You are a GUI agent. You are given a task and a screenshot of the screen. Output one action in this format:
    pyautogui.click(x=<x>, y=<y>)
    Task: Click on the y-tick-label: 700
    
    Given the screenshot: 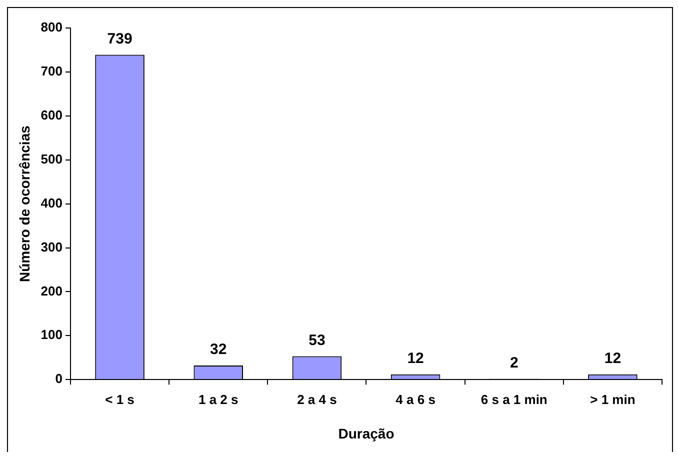 What is the action you would take?
    pyautogui.click(x=51, y=71)
    